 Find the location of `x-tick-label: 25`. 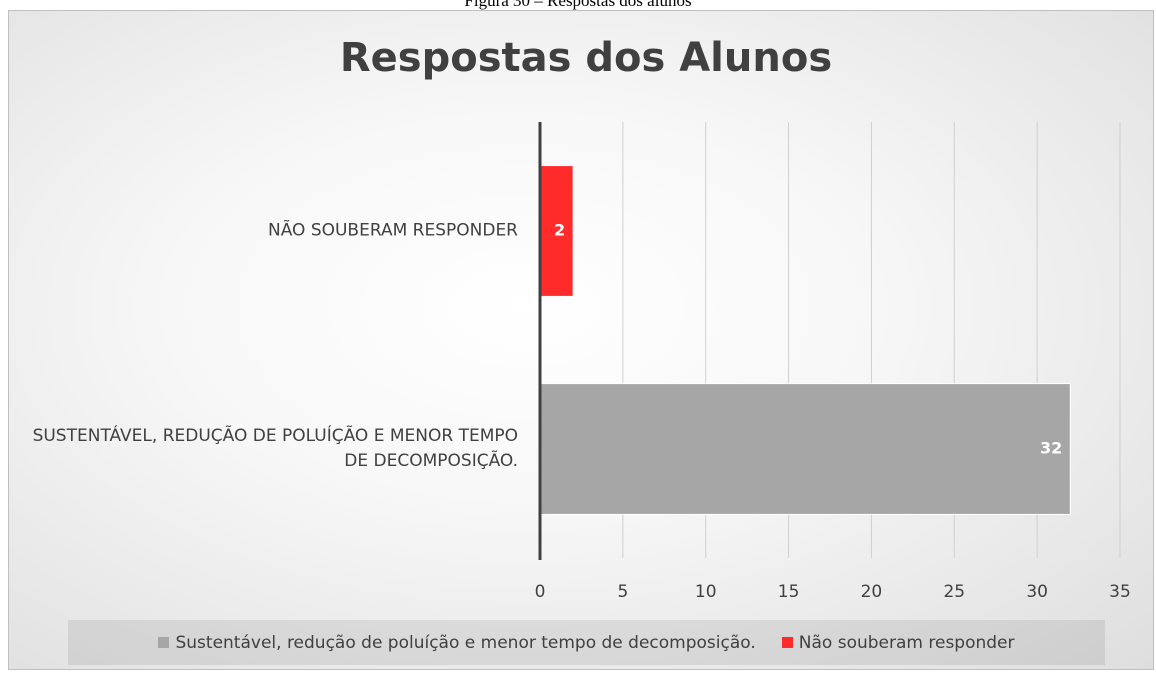

x-tick-label: 25 is located at coordinates (954, 592).